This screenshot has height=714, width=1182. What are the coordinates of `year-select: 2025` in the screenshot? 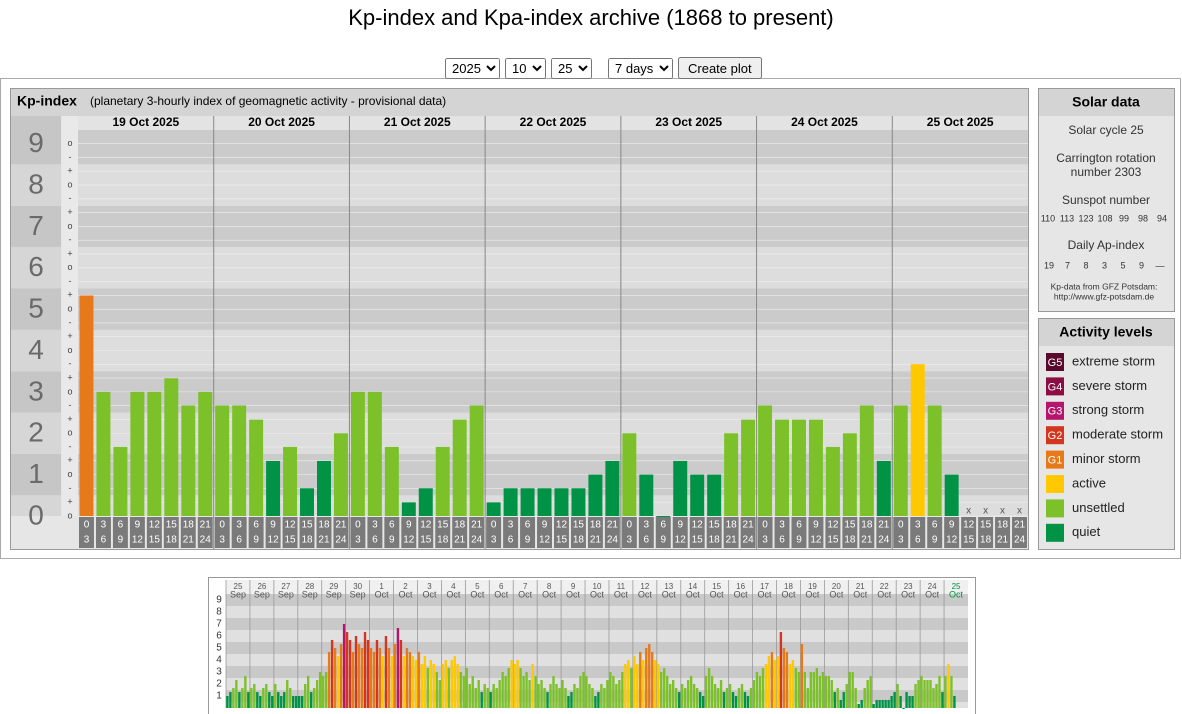 It's located at (472, 68).